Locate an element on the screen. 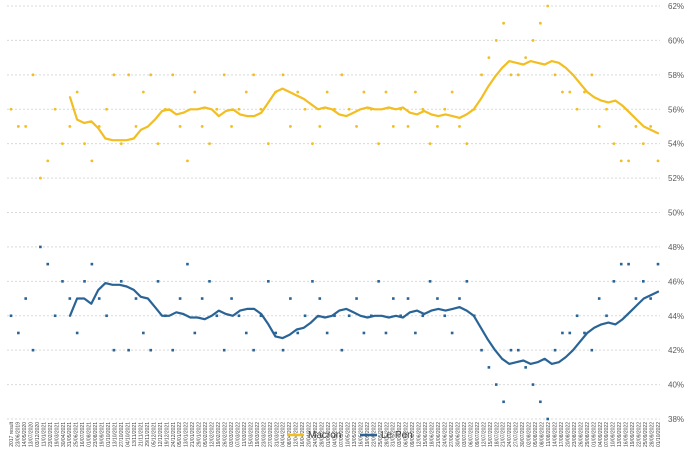  y-tick-label: 46% is located at coordinates (676, 281).